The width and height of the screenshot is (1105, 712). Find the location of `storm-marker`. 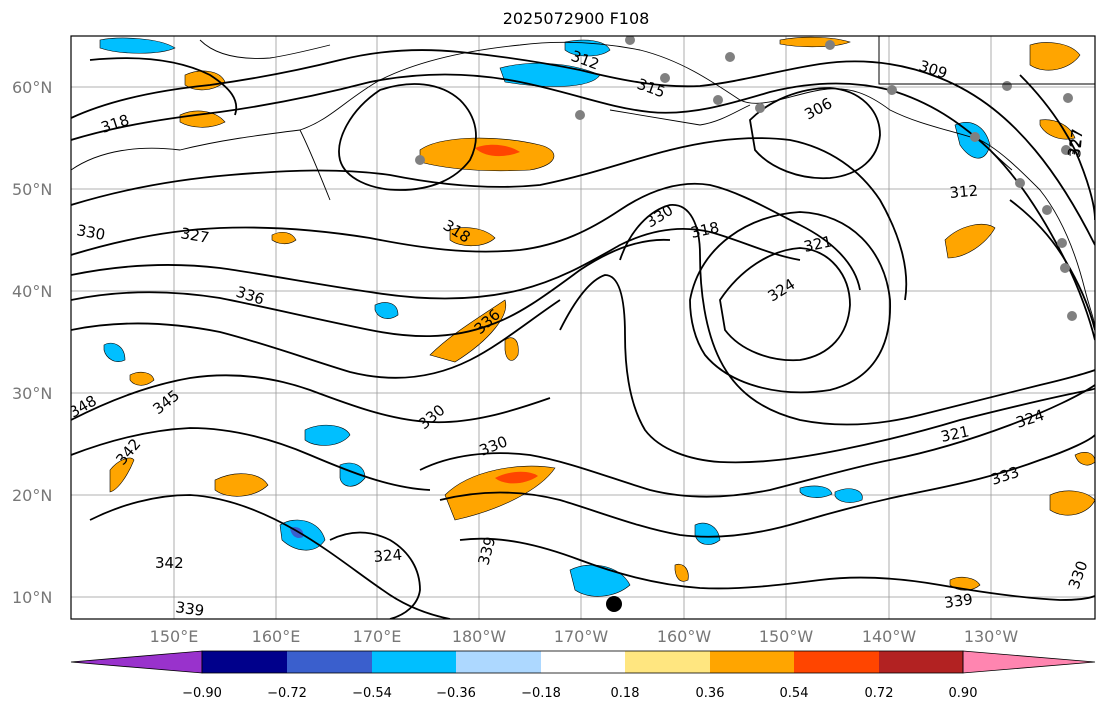

storm-marker is located at coordinates (614, 604).